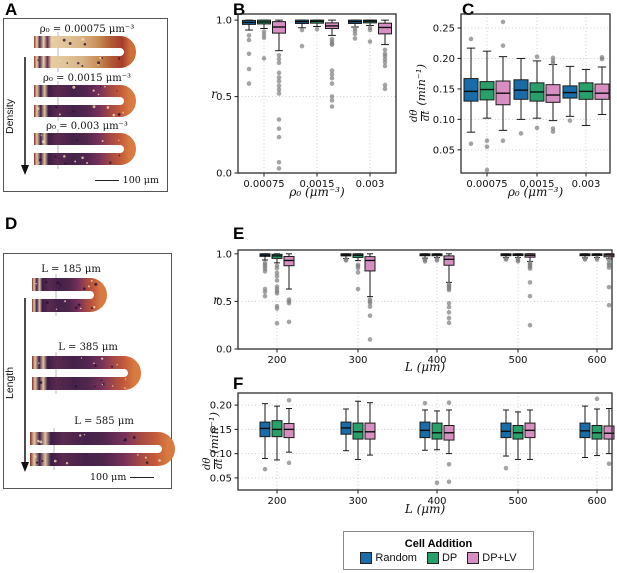  I want to click on legend-item-dp: DP, so click(441, 557).